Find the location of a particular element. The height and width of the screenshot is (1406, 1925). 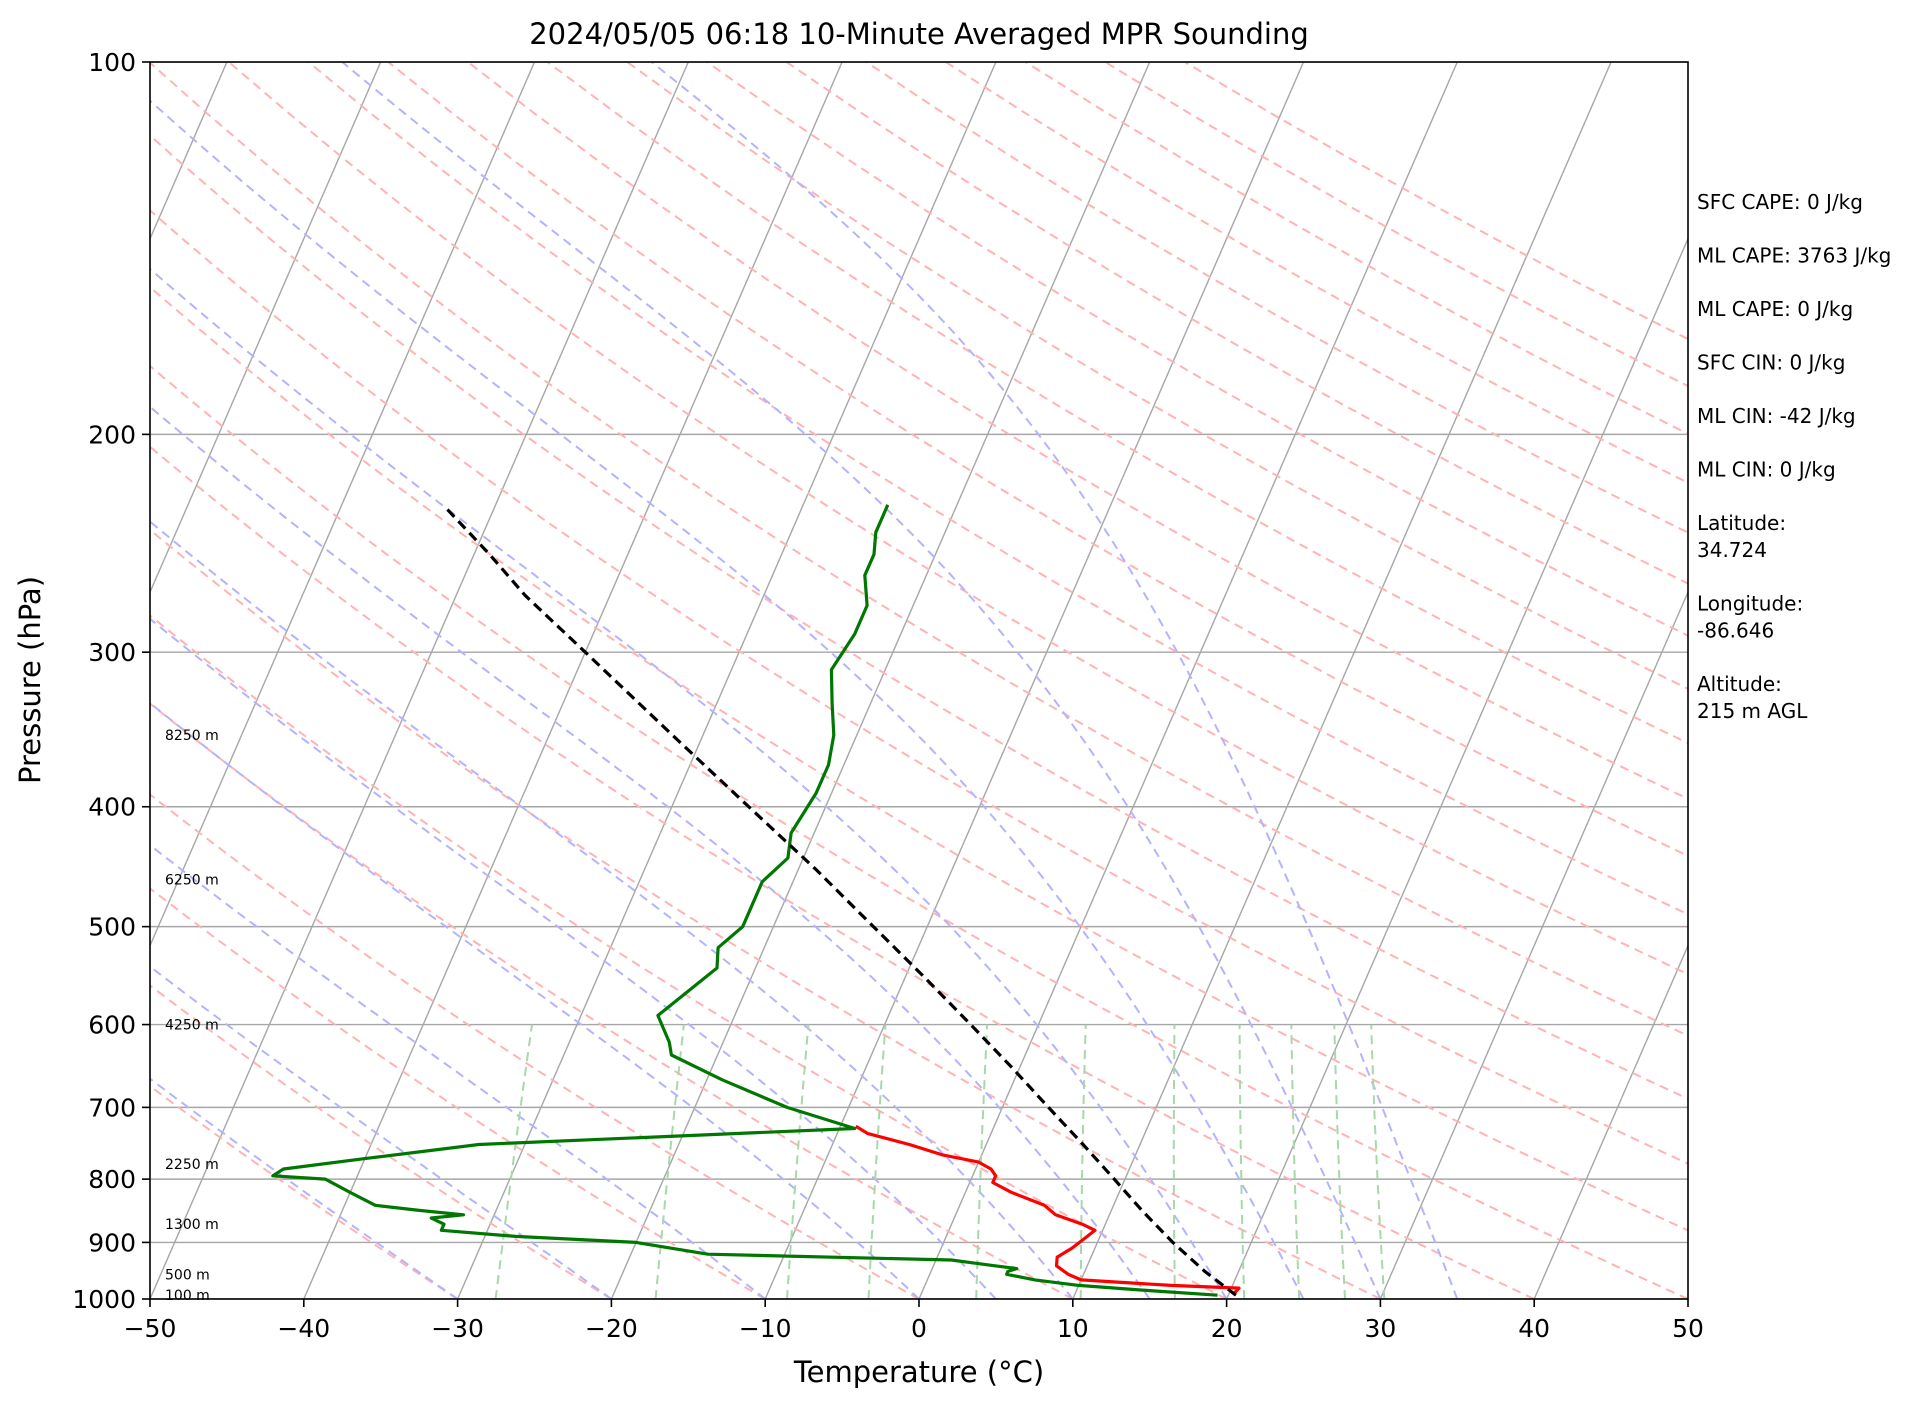

y-tick-label: 400 is located at coordinates (112, 807).